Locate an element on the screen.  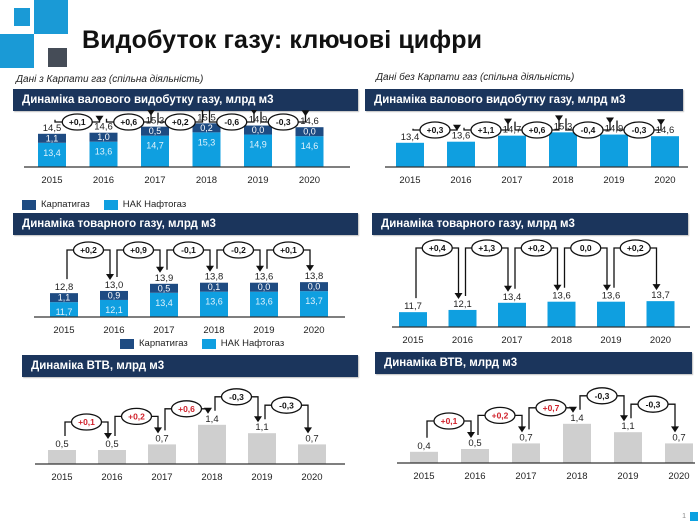
total-value-label: 0,5 is located at coordinates (61, 444).